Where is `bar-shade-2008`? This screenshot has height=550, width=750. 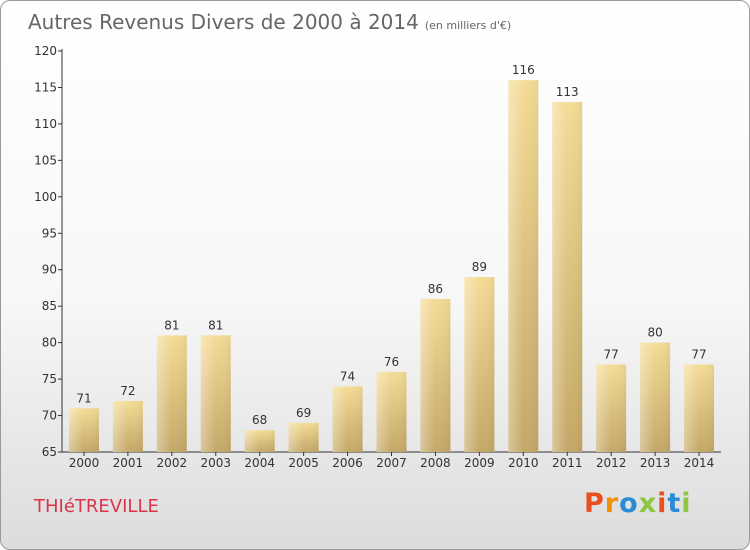 bar-shade-2008 is located at coordinates (435, 375).